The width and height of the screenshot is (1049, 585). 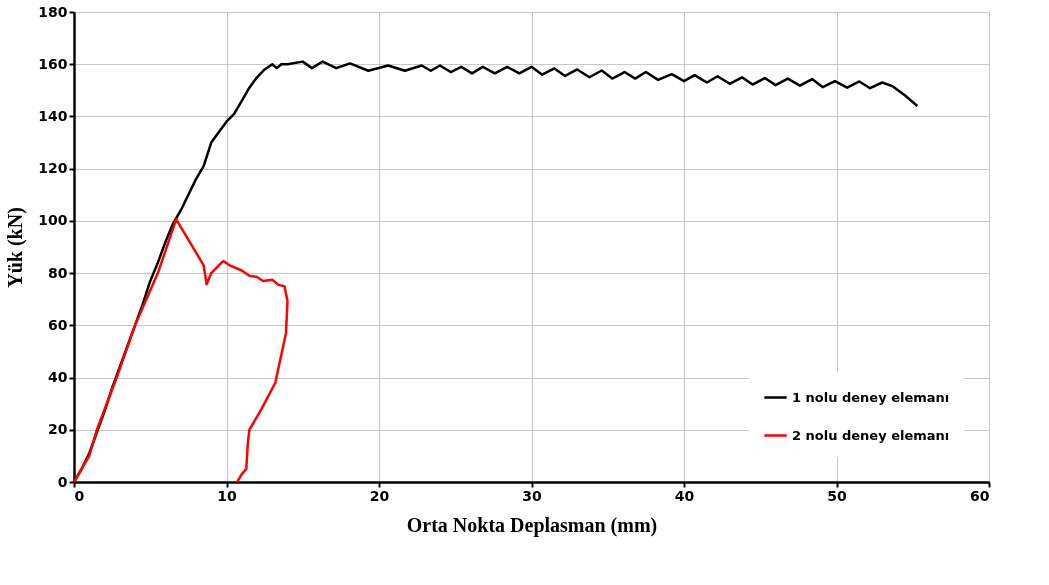 What do you see at coordinates (837, 495) in the screenshot?
I see `x-tick-label: 50` at bounding box center [837, 495].